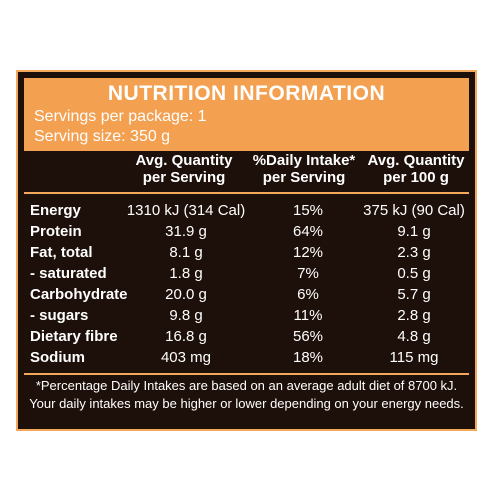 The image size is (500, 500). I want to click on servings-per-package: Servings per package: 1, so click(120, 116).